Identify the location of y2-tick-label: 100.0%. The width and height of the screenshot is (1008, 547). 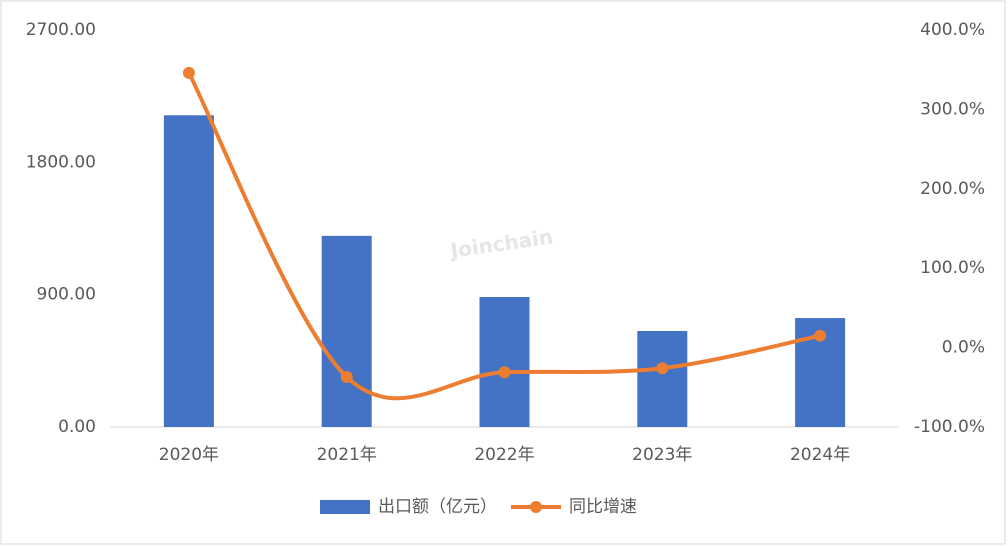
(952, 268).